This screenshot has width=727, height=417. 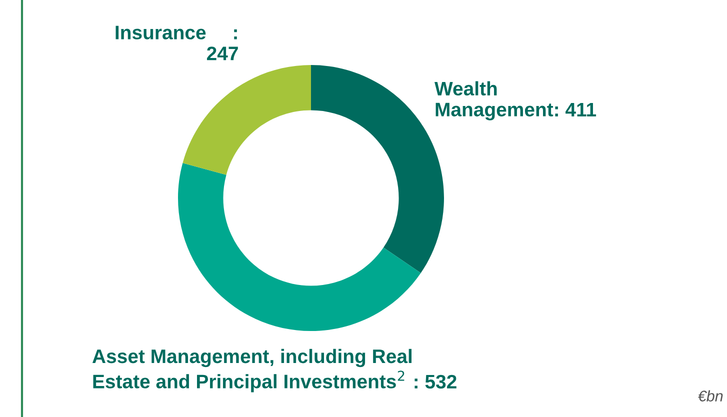 What do you see at coordinates (222, 44) in the screenshot?
I see `data-label: : 247` at bounding box center [222, 44].